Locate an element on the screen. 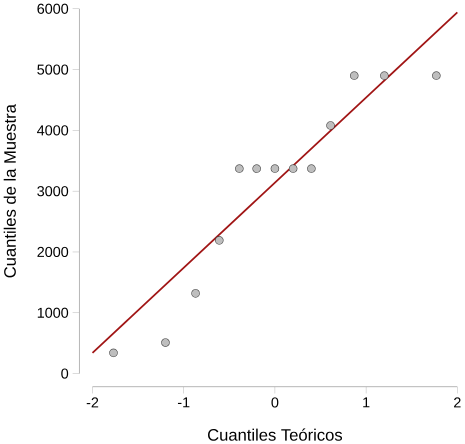 This screenshot has height=444, width=465. y-tick-label: 6000 is located at coordinates (52, 8).